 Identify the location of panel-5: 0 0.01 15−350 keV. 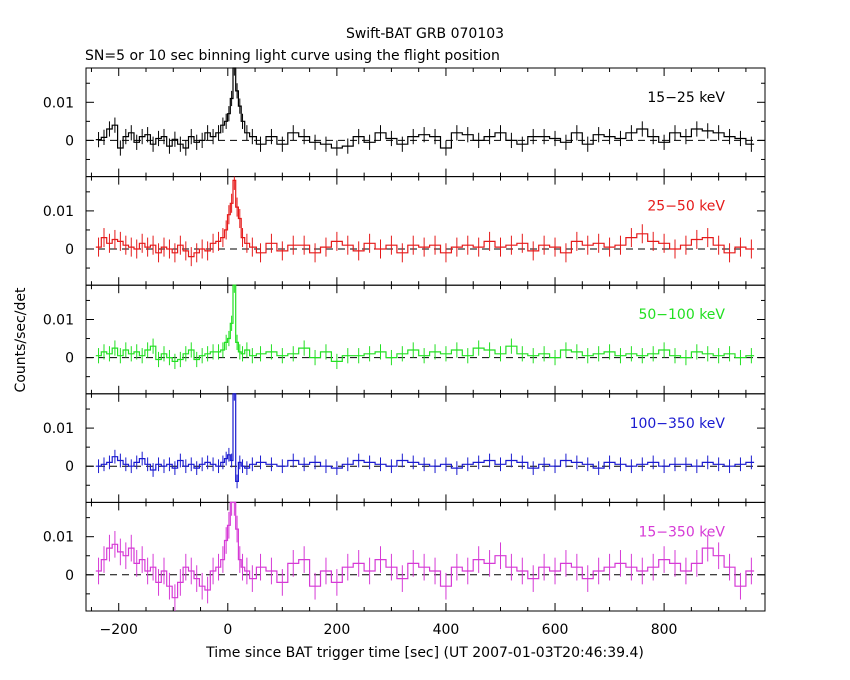
(404, 556).